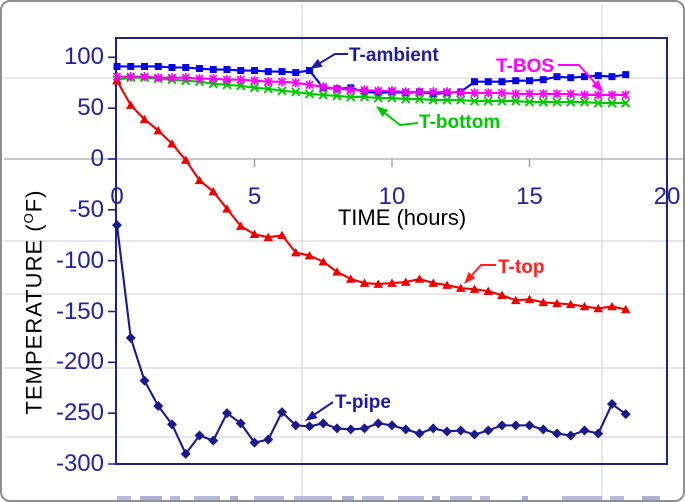 The height and width of the screenshot is (502, 685). Describe the element at coordinates (79, 463) in the screenshot. I see `y-tick-label: -300` at that location.